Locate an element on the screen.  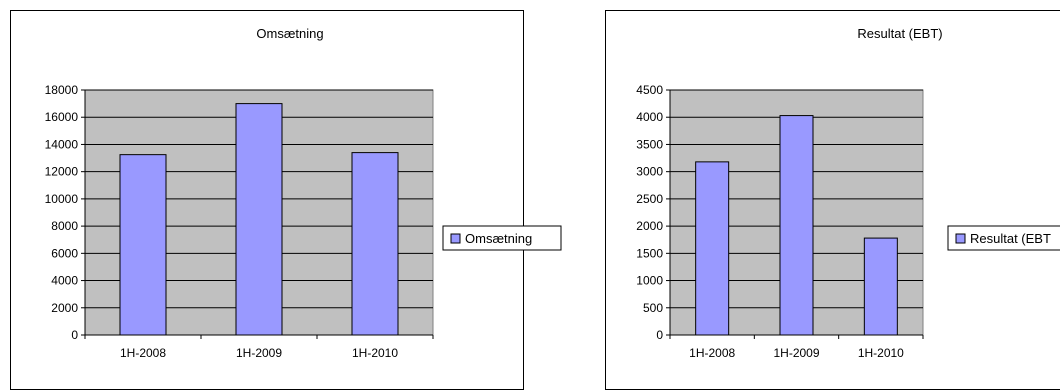
revenue-legend-box is located at coordinates (502, 238).